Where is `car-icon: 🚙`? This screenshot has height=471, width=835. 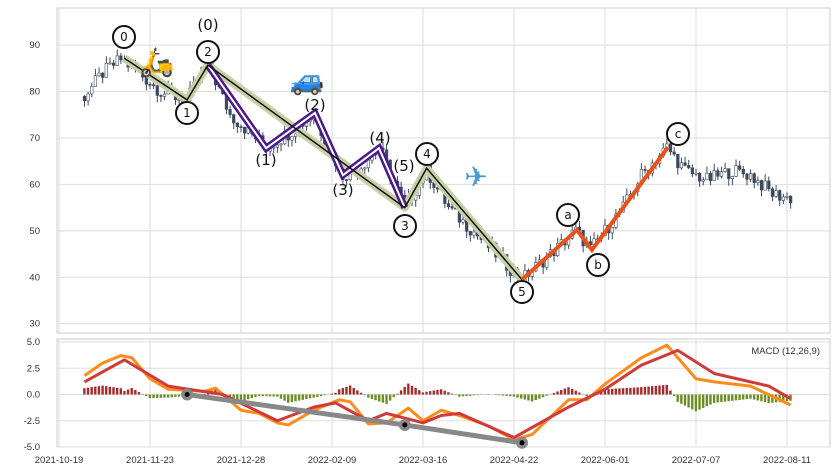
car-icon: 🚙 is located at coordinates (307, 81).